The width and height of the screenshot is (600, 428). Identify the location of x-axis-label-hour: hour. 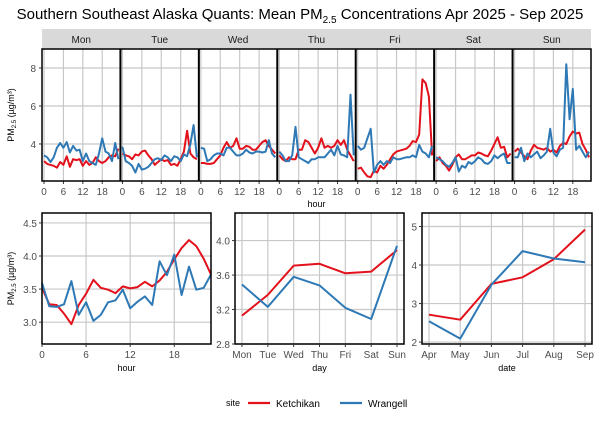
(126, 368).